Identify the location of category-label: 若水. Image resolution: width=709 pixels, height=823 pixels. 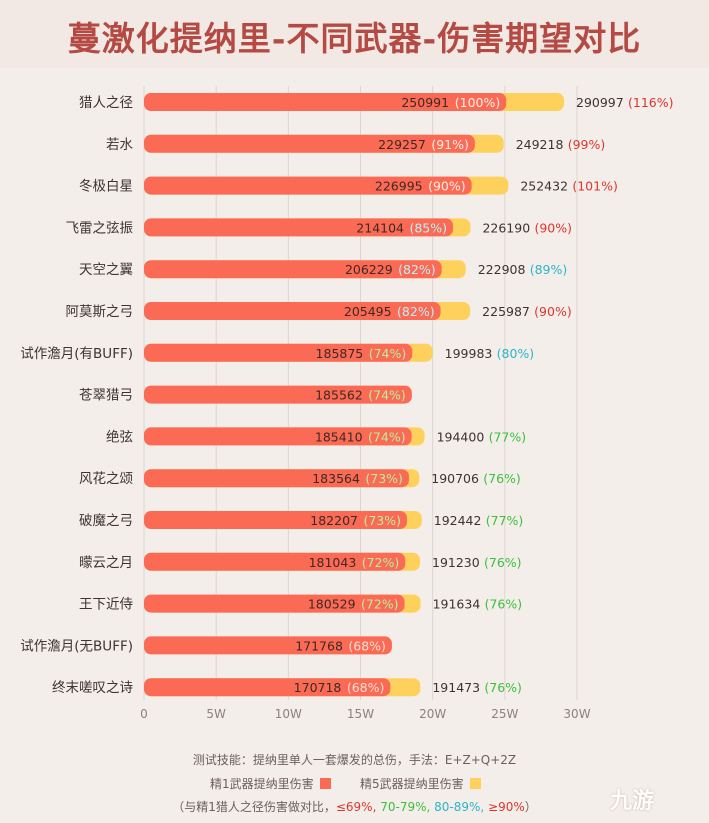
(119, 145).